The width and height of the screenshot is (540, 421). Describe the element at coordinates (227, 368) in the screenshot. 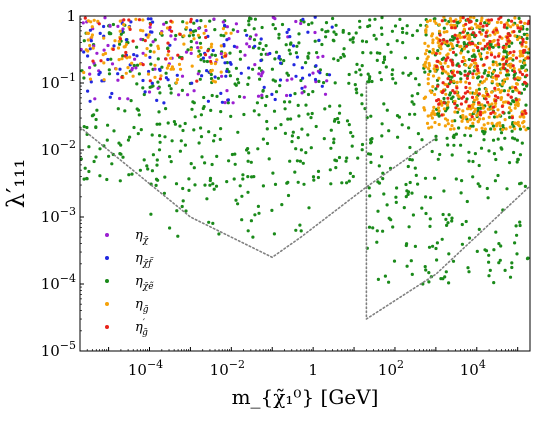

I see `x-tick-label: 10−2` at that location.